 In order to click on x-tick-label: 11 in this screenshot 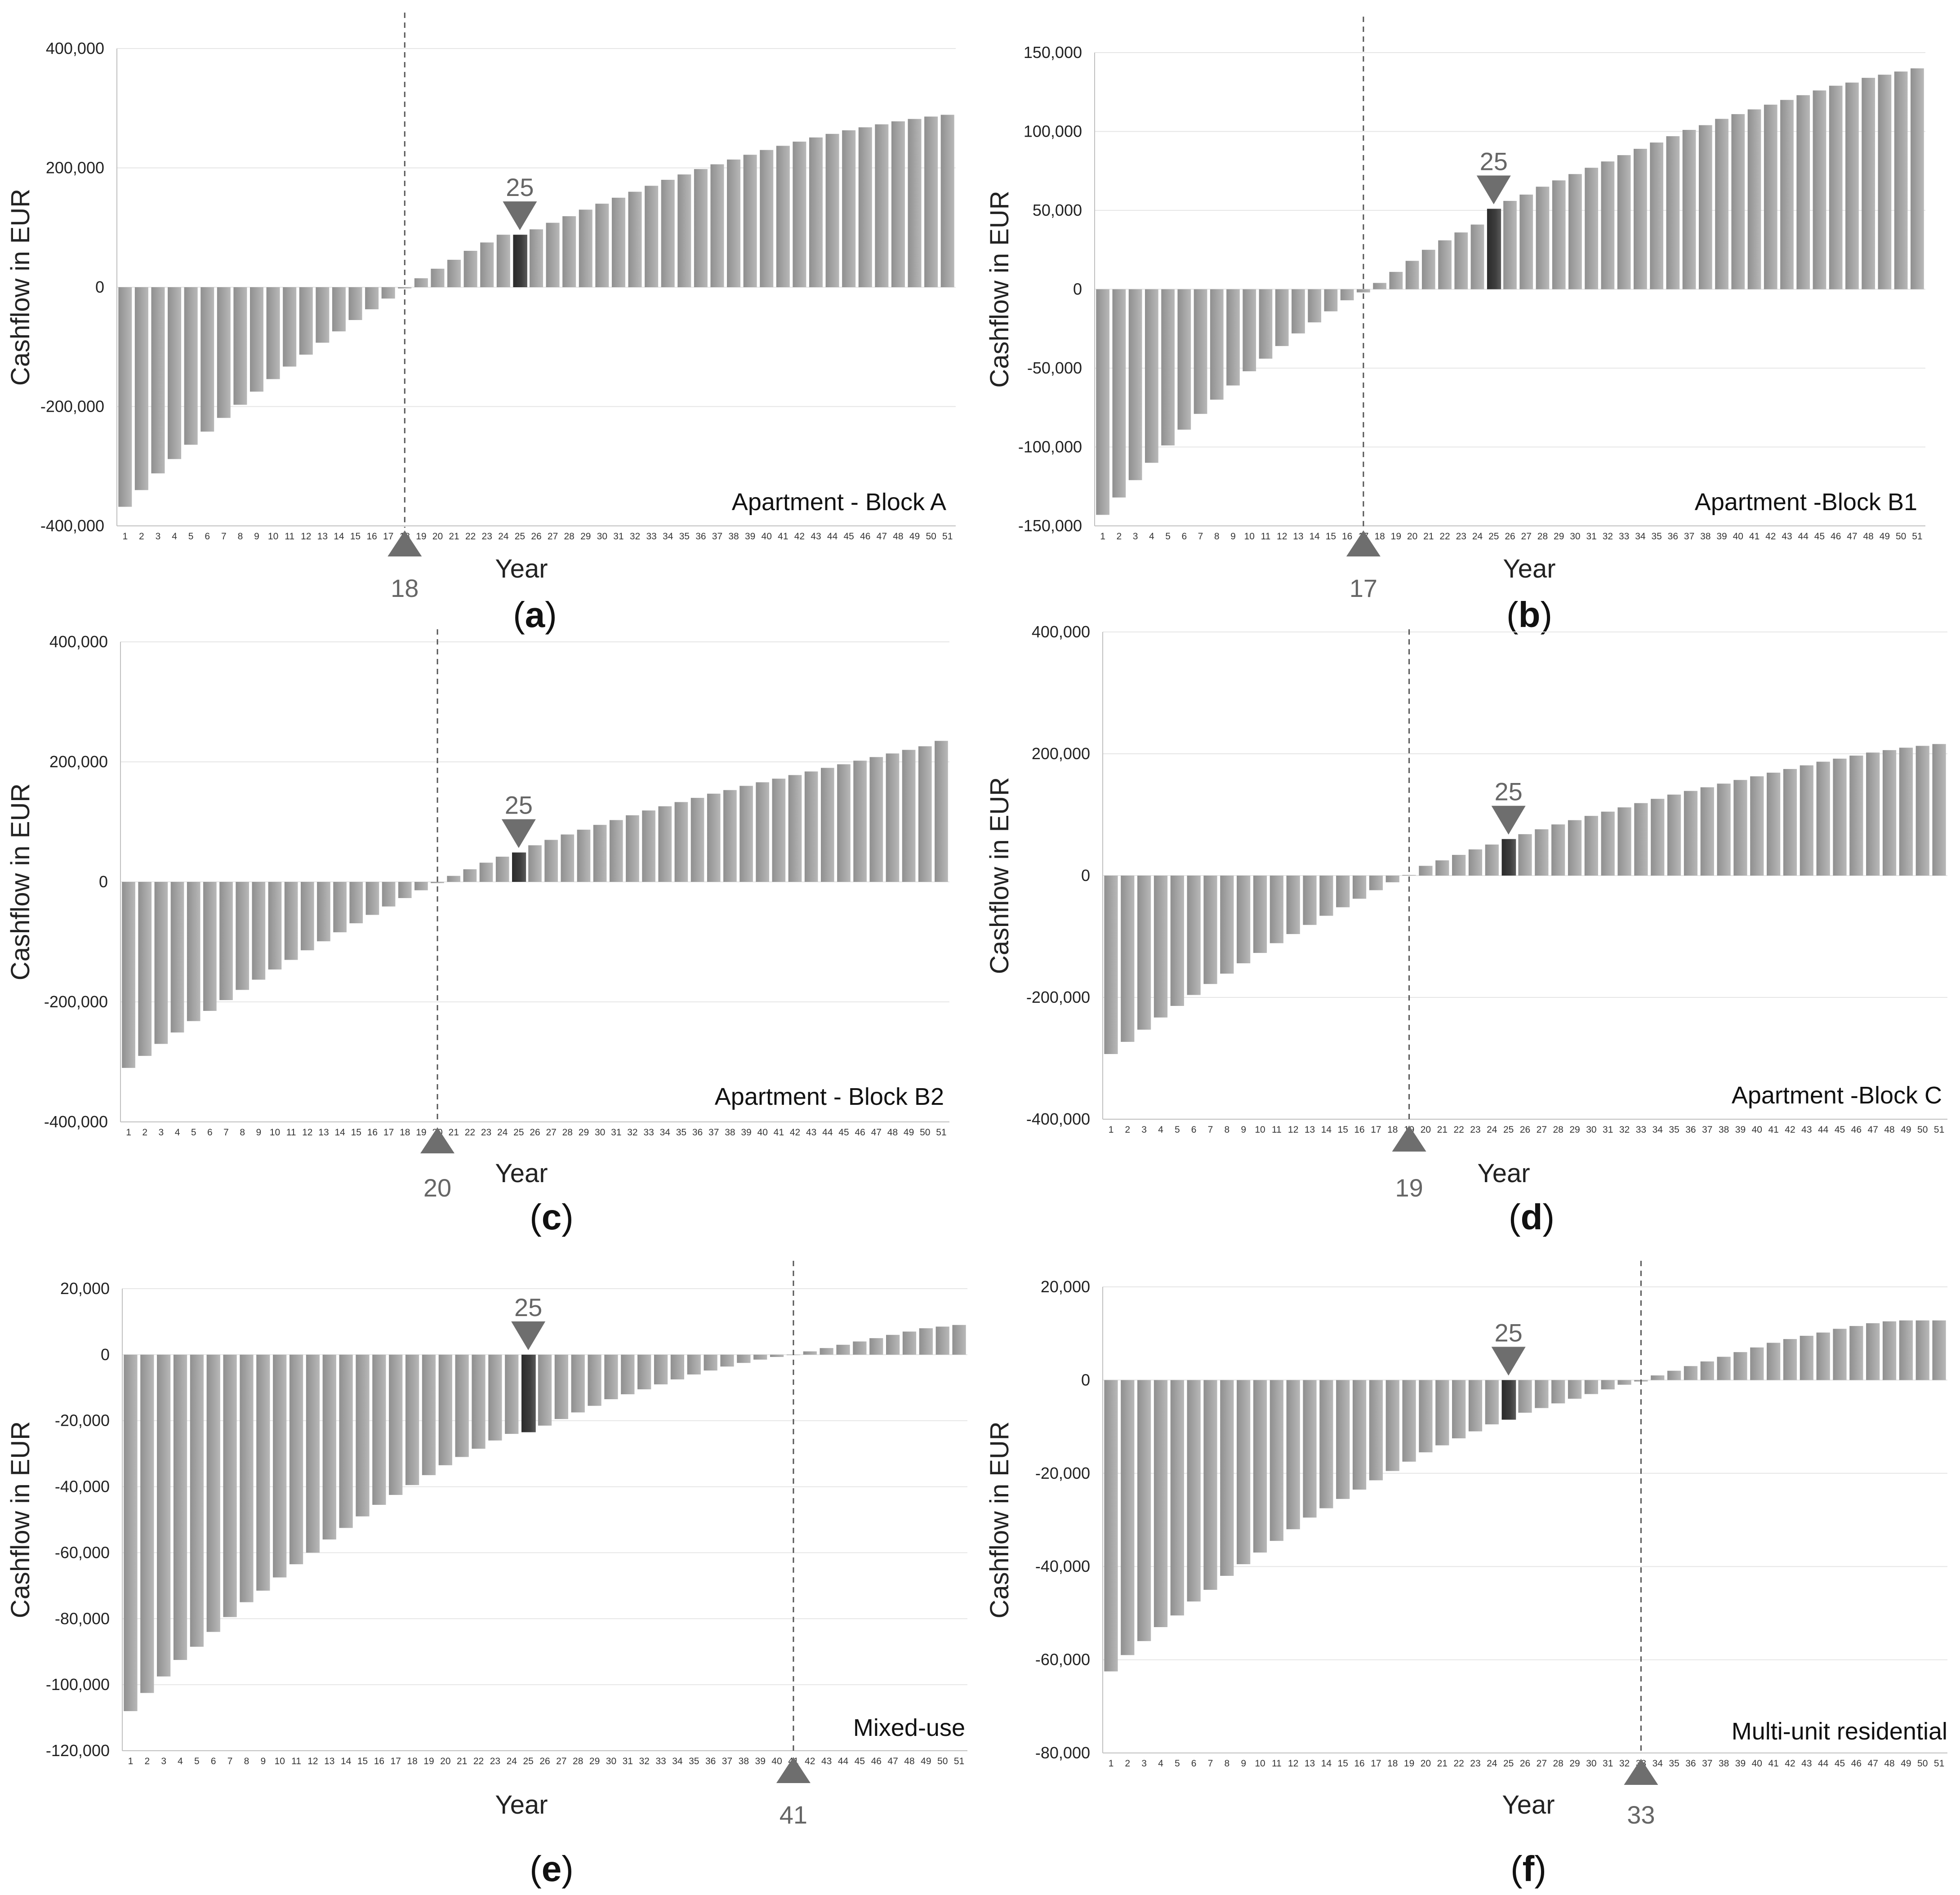, I will do `click(291, 1132)`.